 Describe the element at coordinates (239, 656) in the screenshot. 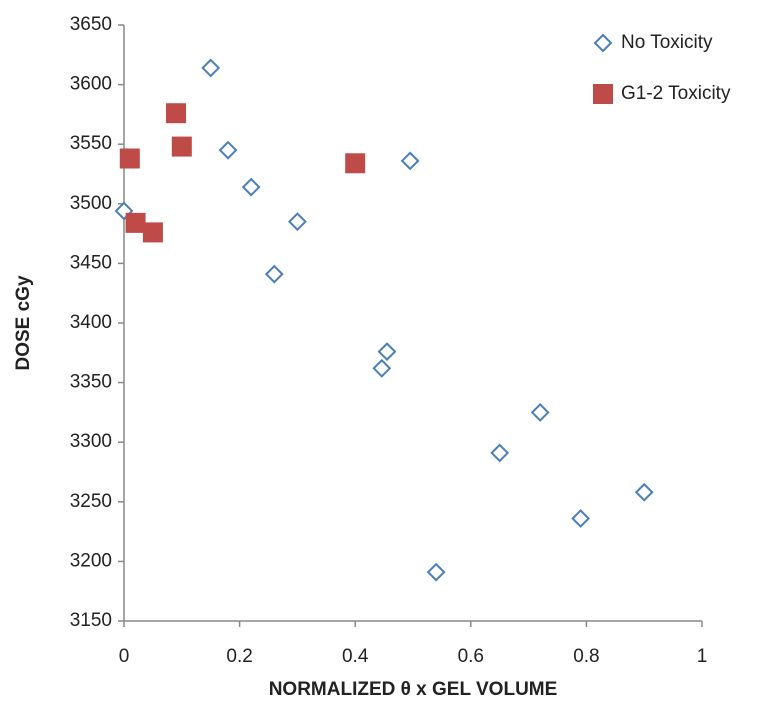

I see `x-tick-label: 0.2` at that location.